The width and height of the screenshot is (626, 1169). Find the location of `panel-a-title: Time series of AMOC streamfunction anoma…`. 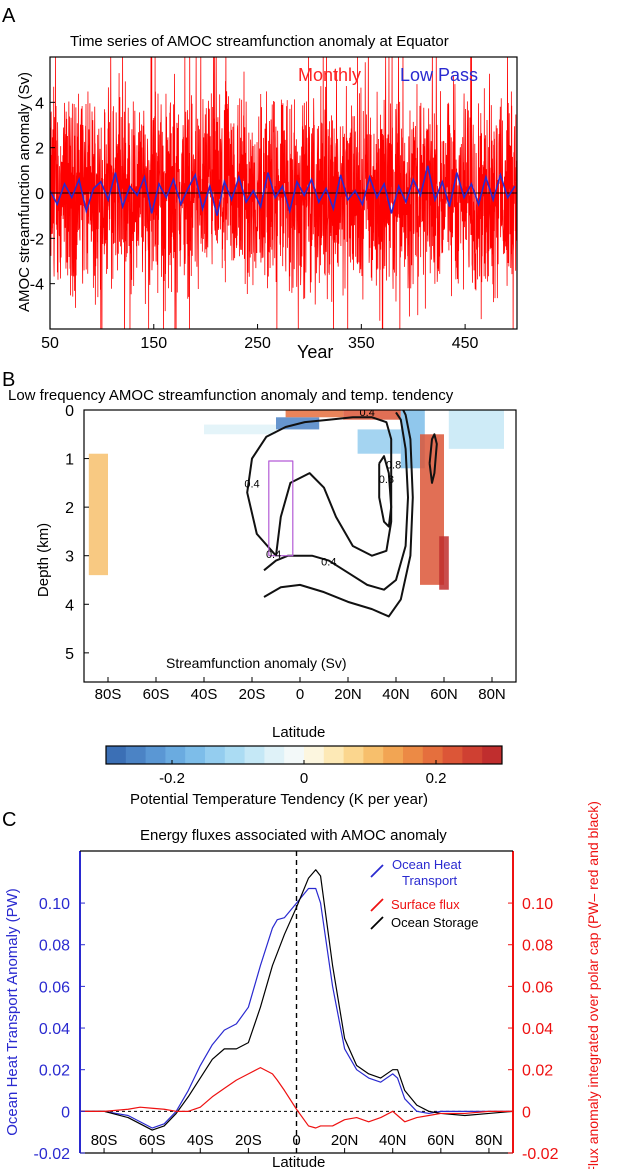

panel-a-title: Time series of AMOC streamfunction anoma… is located at coordinates (259, 41).